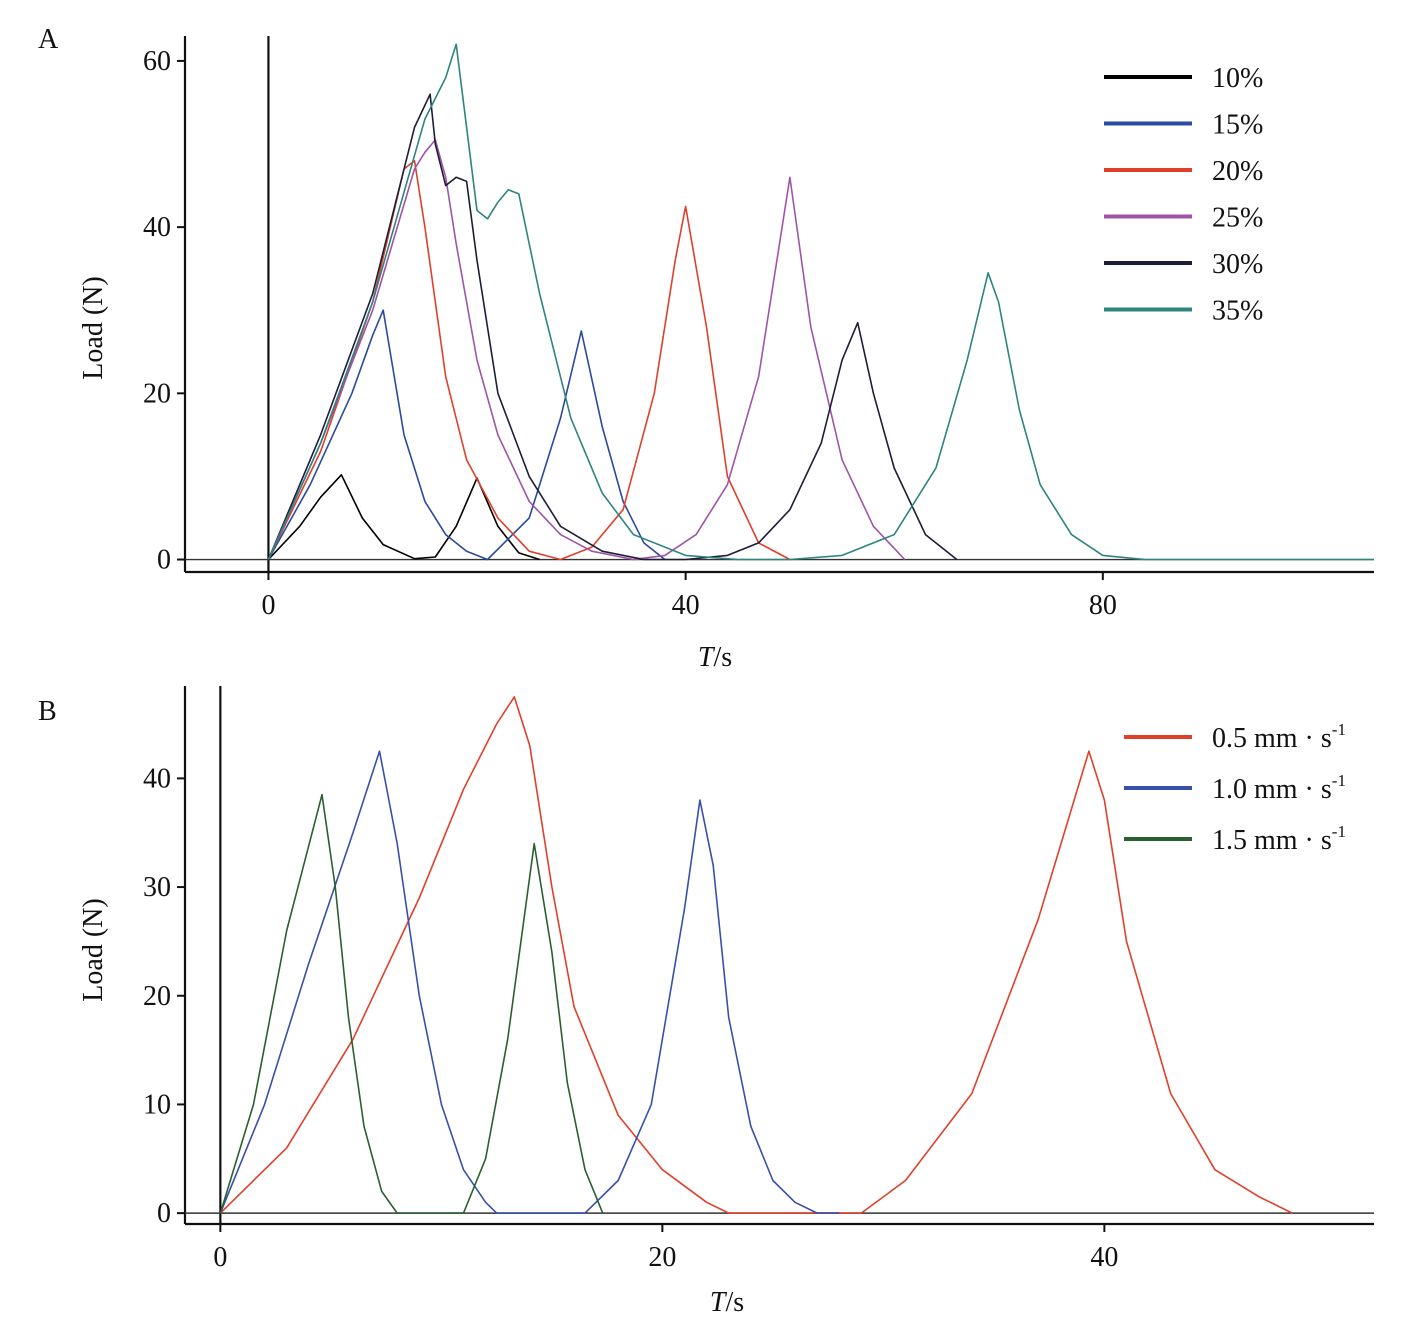 The image size is (1414, 1328). What do you see at coordinates (157, 778) in the screenshot?
I see `panel-b-ytick-label-40: 40` at bounding box center [157, 778].